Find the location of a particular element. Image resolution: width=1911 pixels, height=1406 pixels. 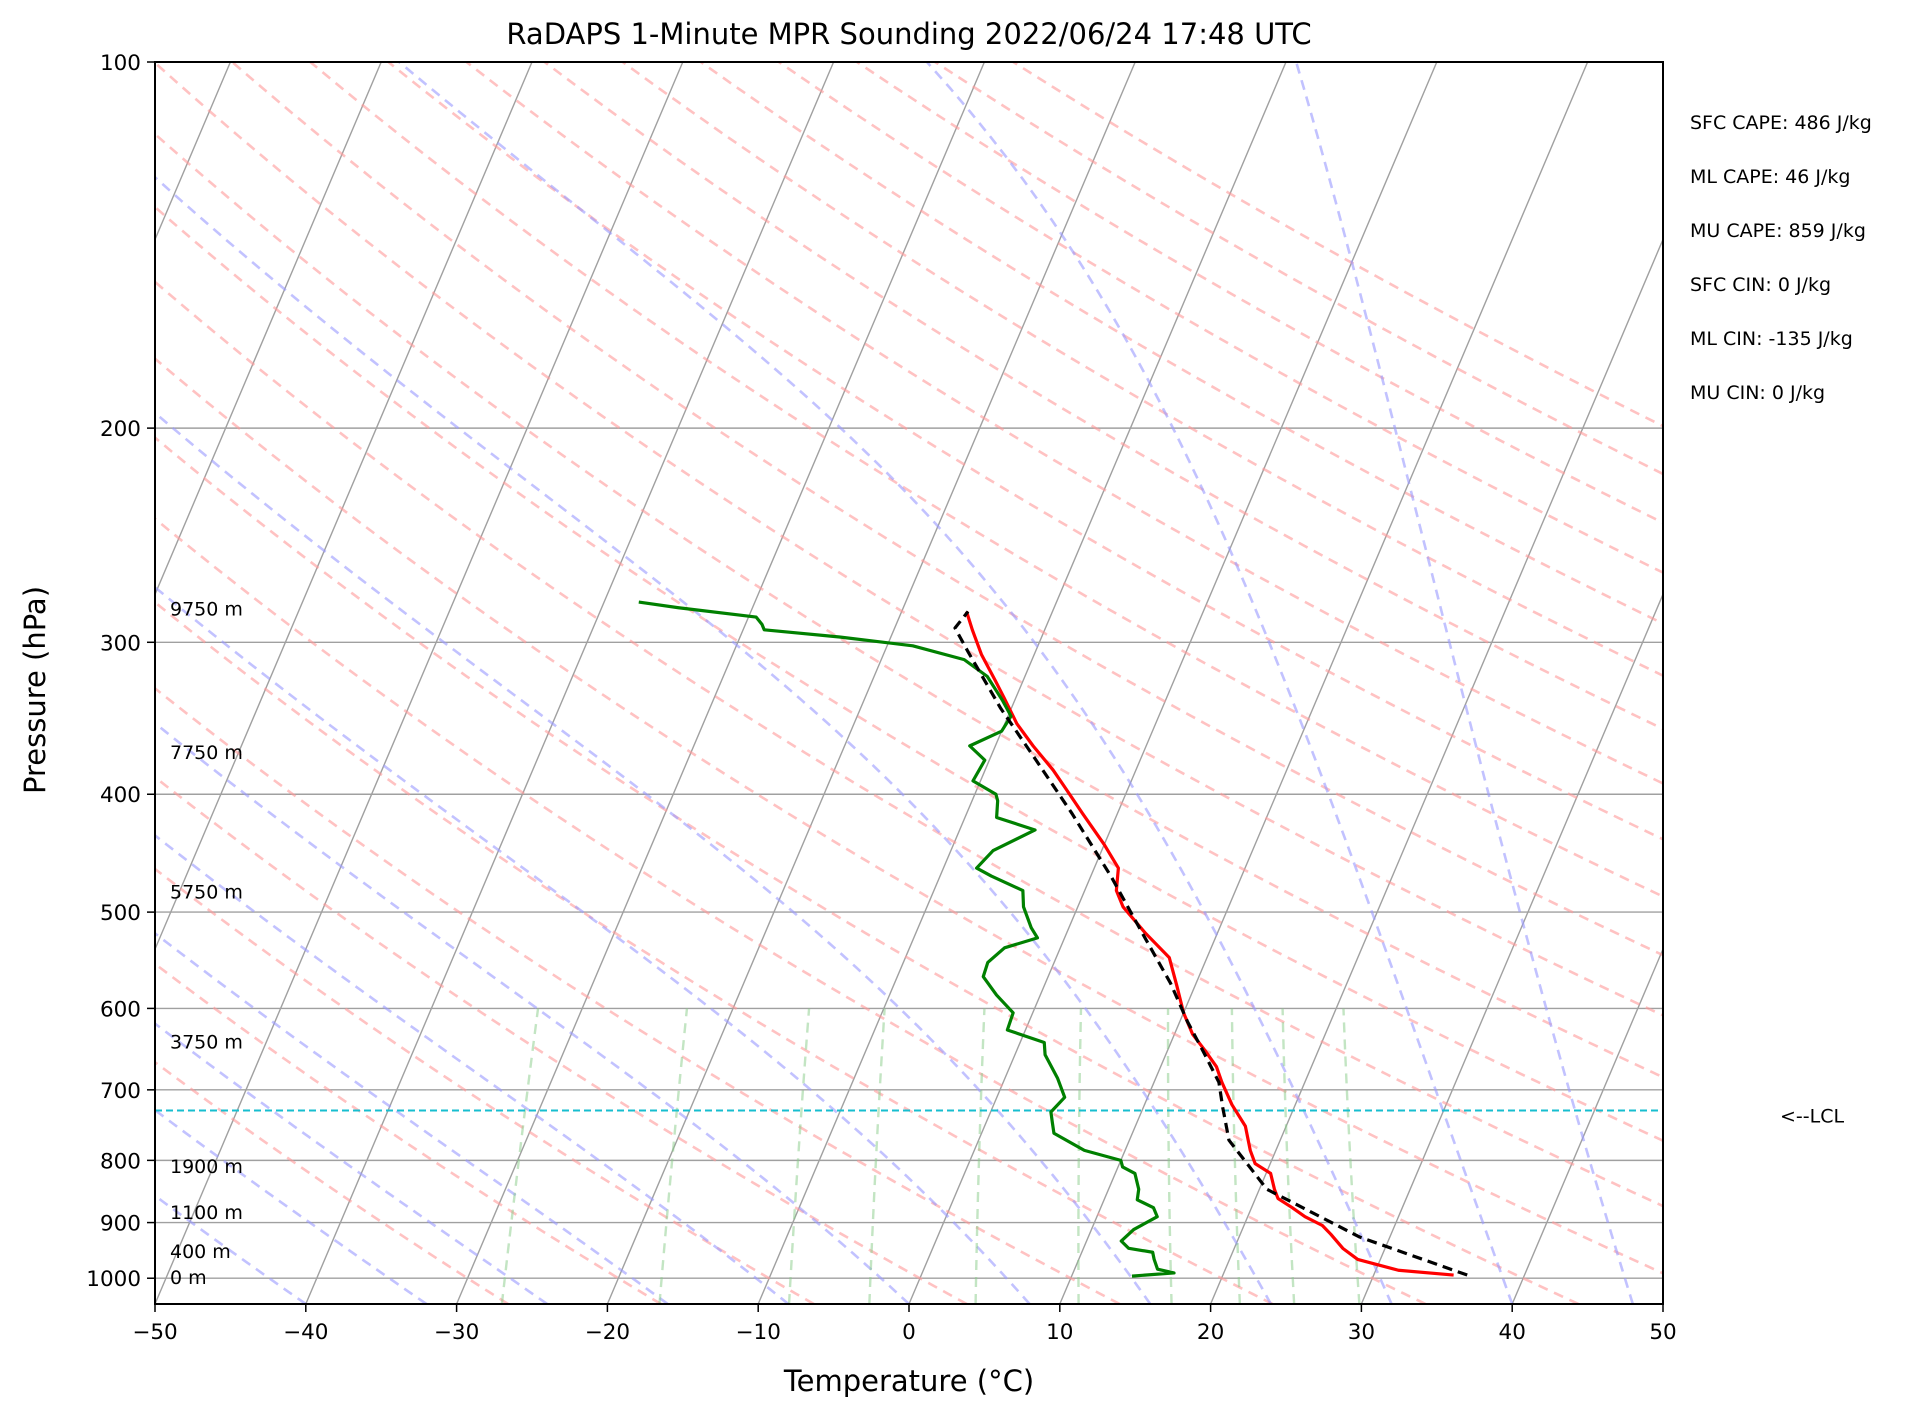

height-label: 5750 m is located at coordinates (206, 893).